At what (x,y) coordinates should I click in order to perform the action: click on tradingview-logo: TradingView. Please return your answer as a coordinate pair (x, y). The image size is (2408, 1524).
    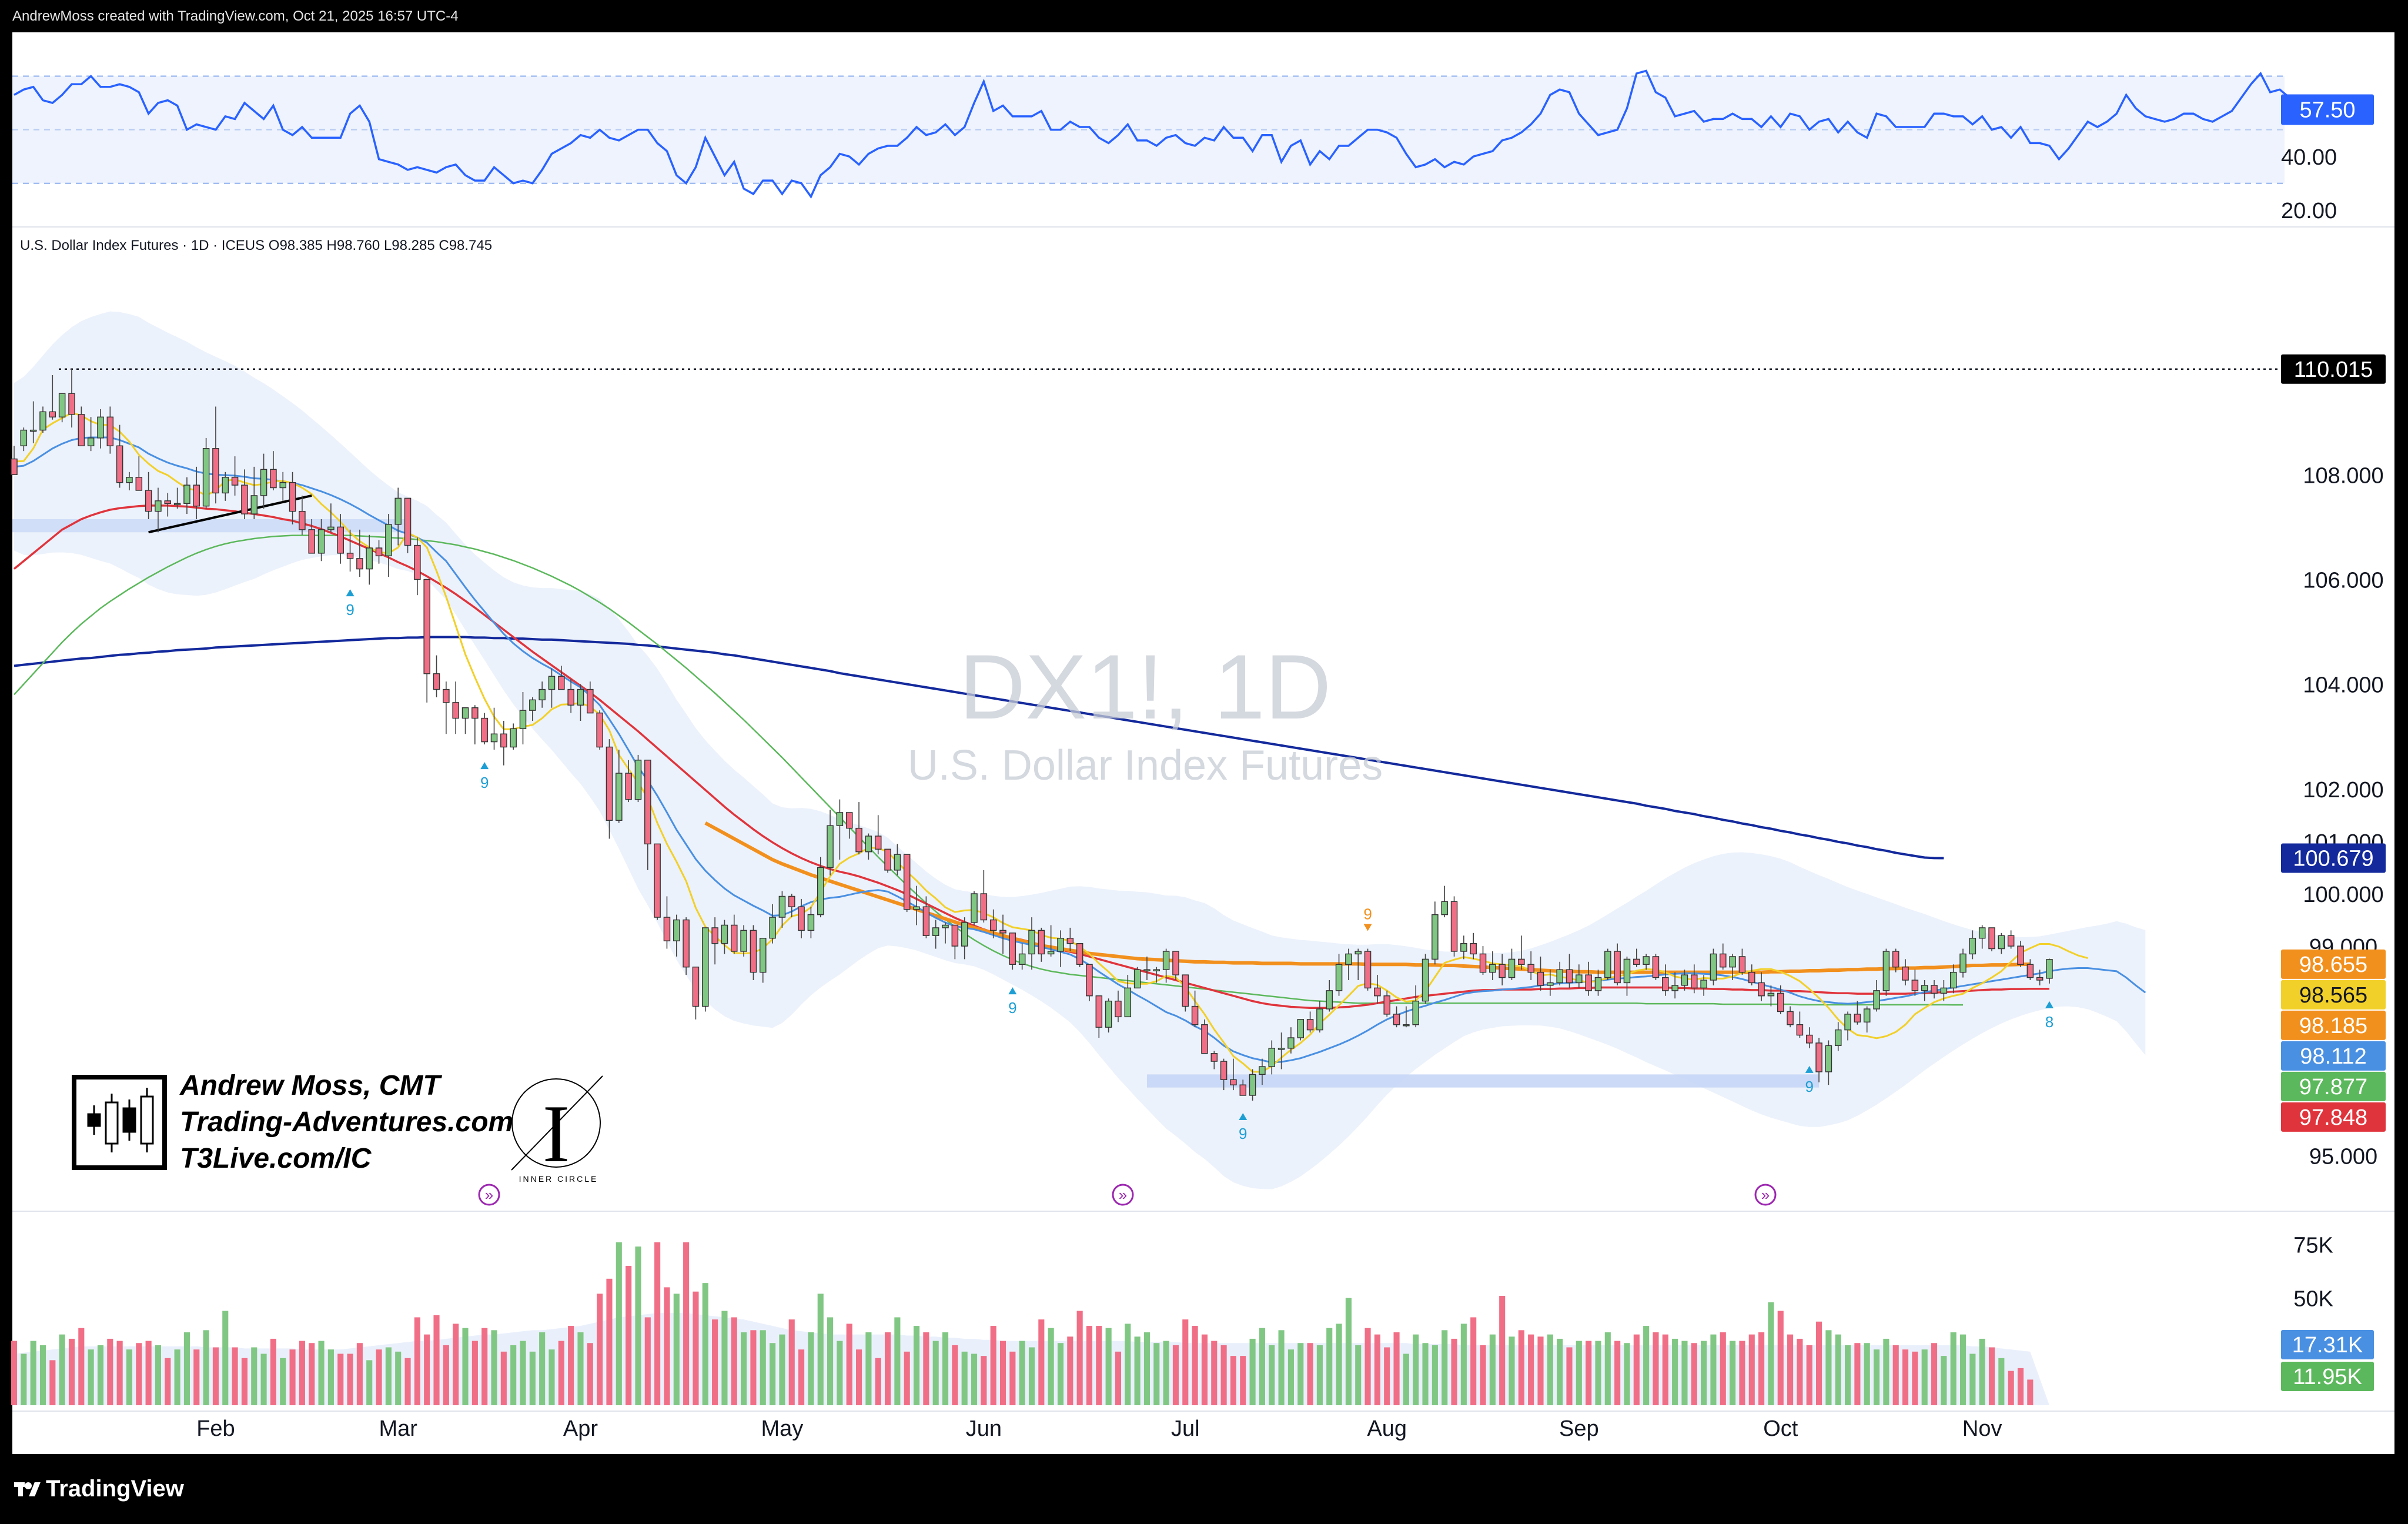
    Looking at the image, I should click on (99, 1489).